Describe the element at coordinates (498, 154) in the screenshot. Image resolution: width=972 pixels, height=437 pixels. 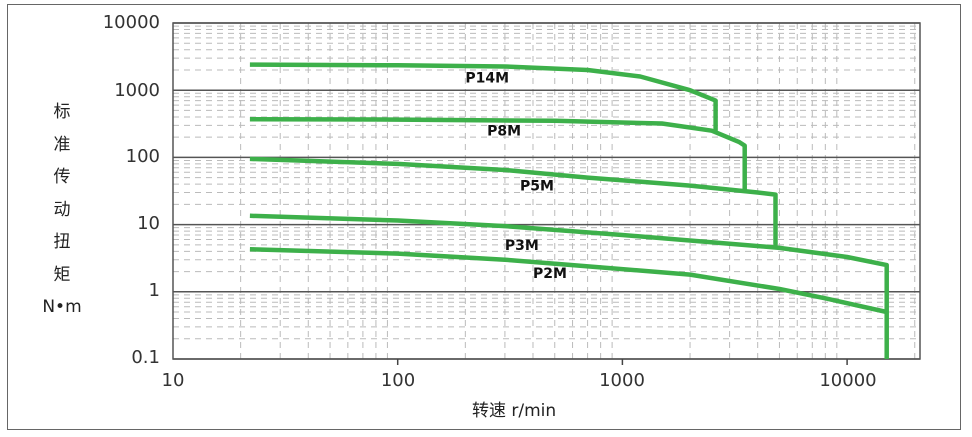
I see `series-line-p8m` at that location.